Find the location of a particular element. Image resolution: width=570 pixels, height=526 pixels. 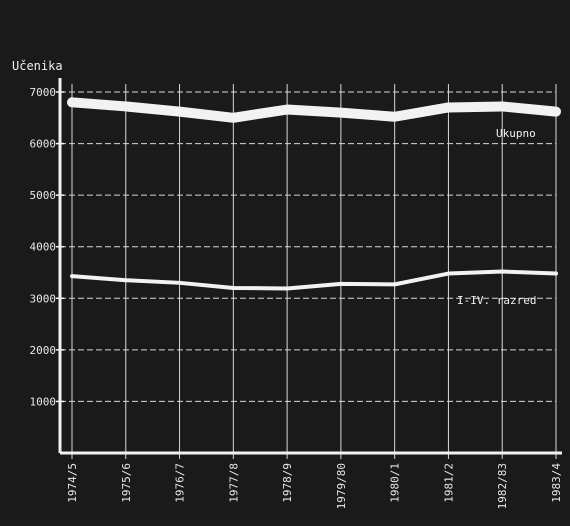

y-axis-label: Učenika is located at coordinates (37, 66).